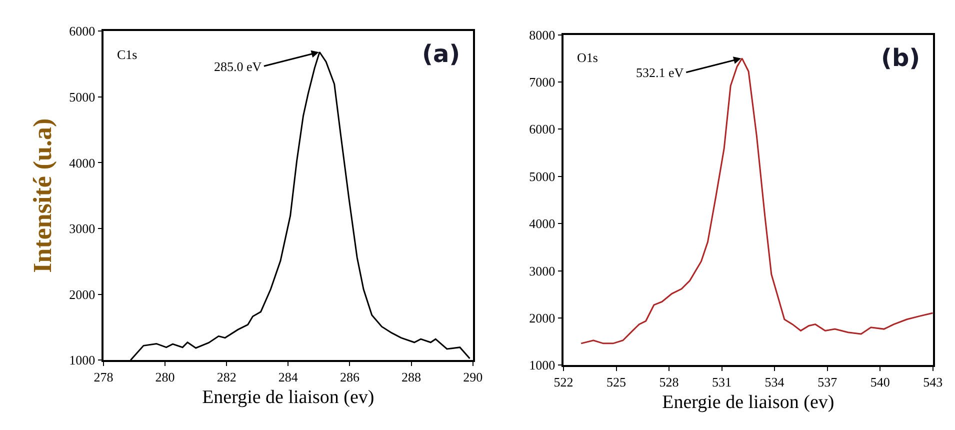  Describe the element at coordinates (660, 72) in the screenshot. I see `annotation: 532.1 eV` at that location.